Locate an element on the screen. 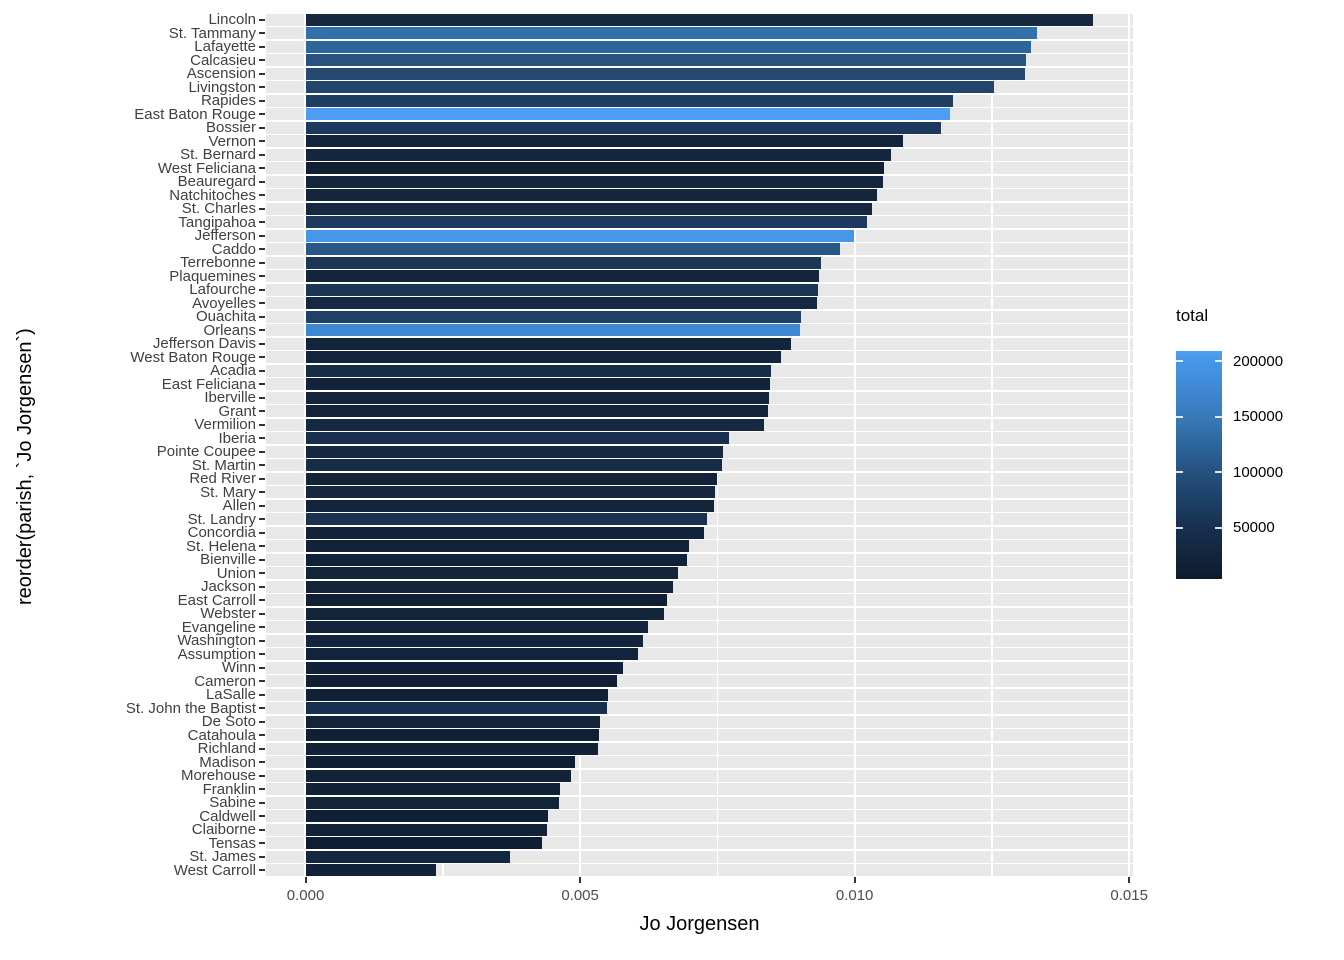 This screenshot has height=960, width=1344. y-axis-label: Washington is located at coordinates (216, 641).